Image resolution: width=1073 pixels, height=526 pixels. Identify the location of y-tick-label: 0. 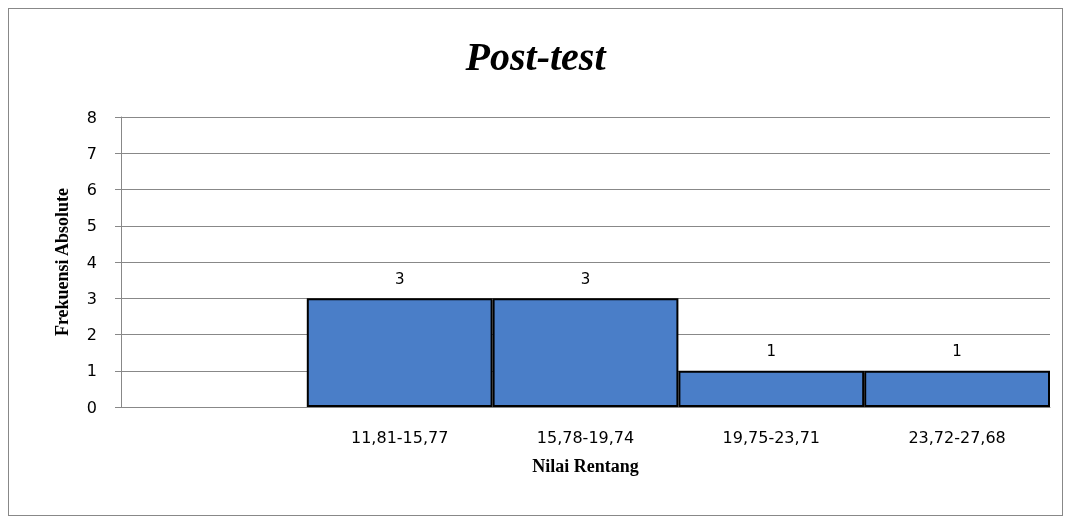
(91, 407).